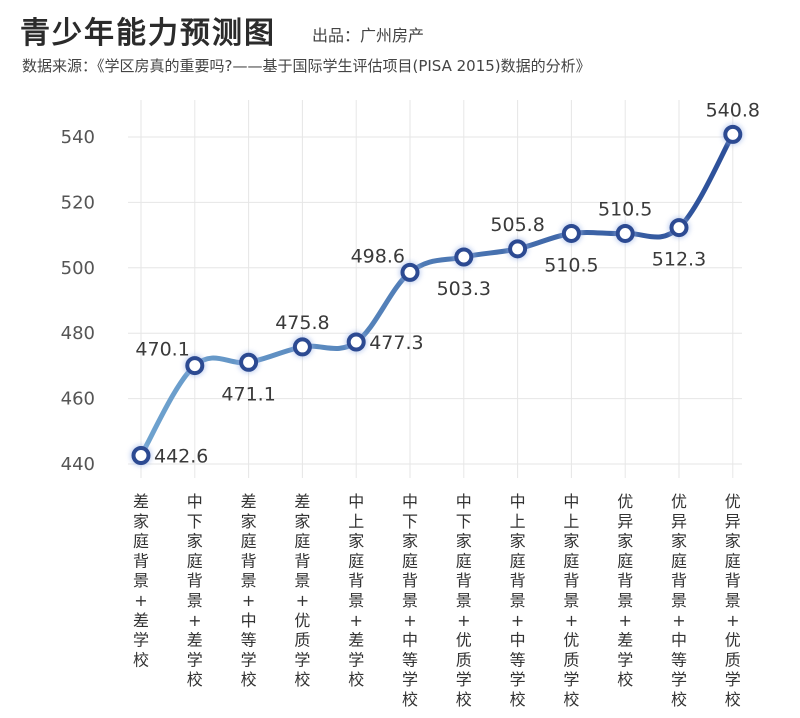 The height and width of the screenshot is (718, 800). I want to click on y-tick-label: 460, so click(78, 399).